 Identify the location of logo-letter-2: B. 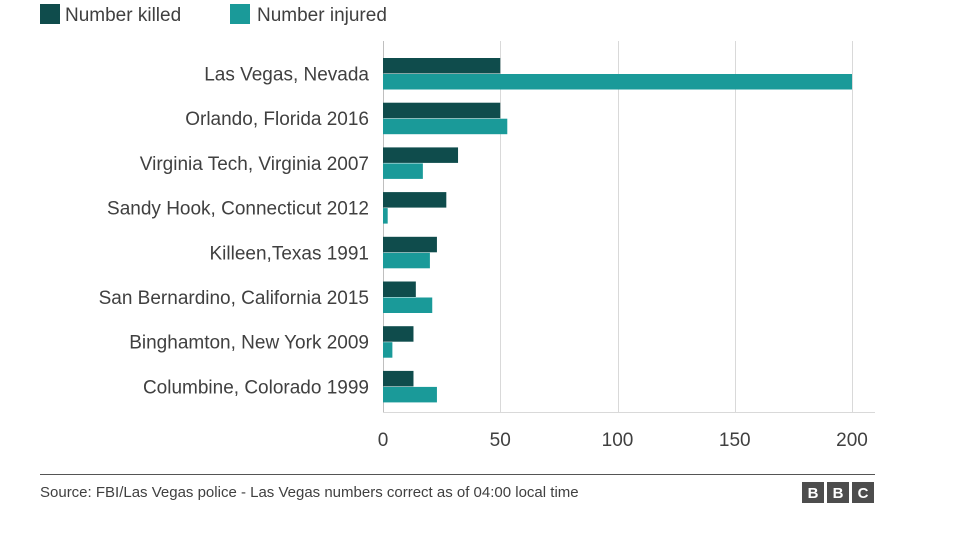
(838, 493).